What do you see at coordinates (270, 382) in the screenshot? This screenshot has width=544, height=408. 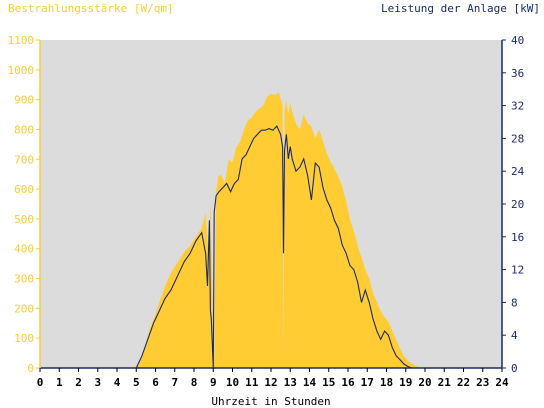 I see `x-tick-label: 12` at bounding box center [270, 382].